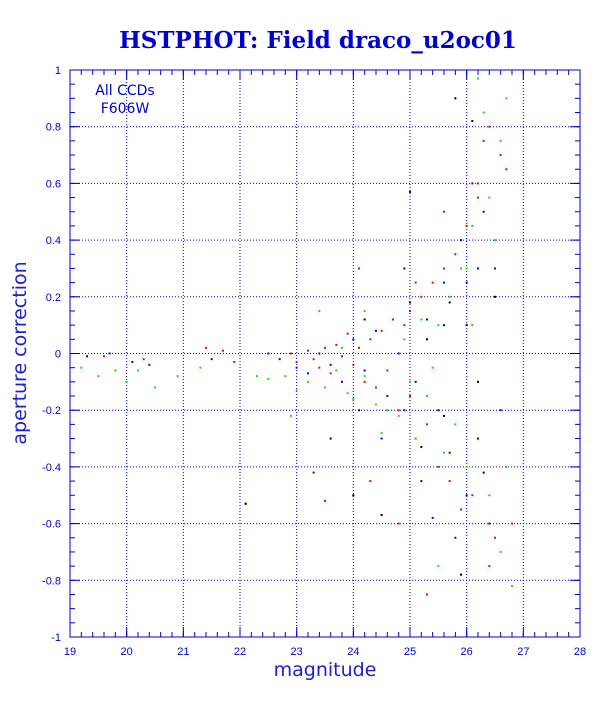  What do you see at coordinates (240, 652) in the screenshot?
I see `x-tick-label: 22` at bounding box center [240, 652].